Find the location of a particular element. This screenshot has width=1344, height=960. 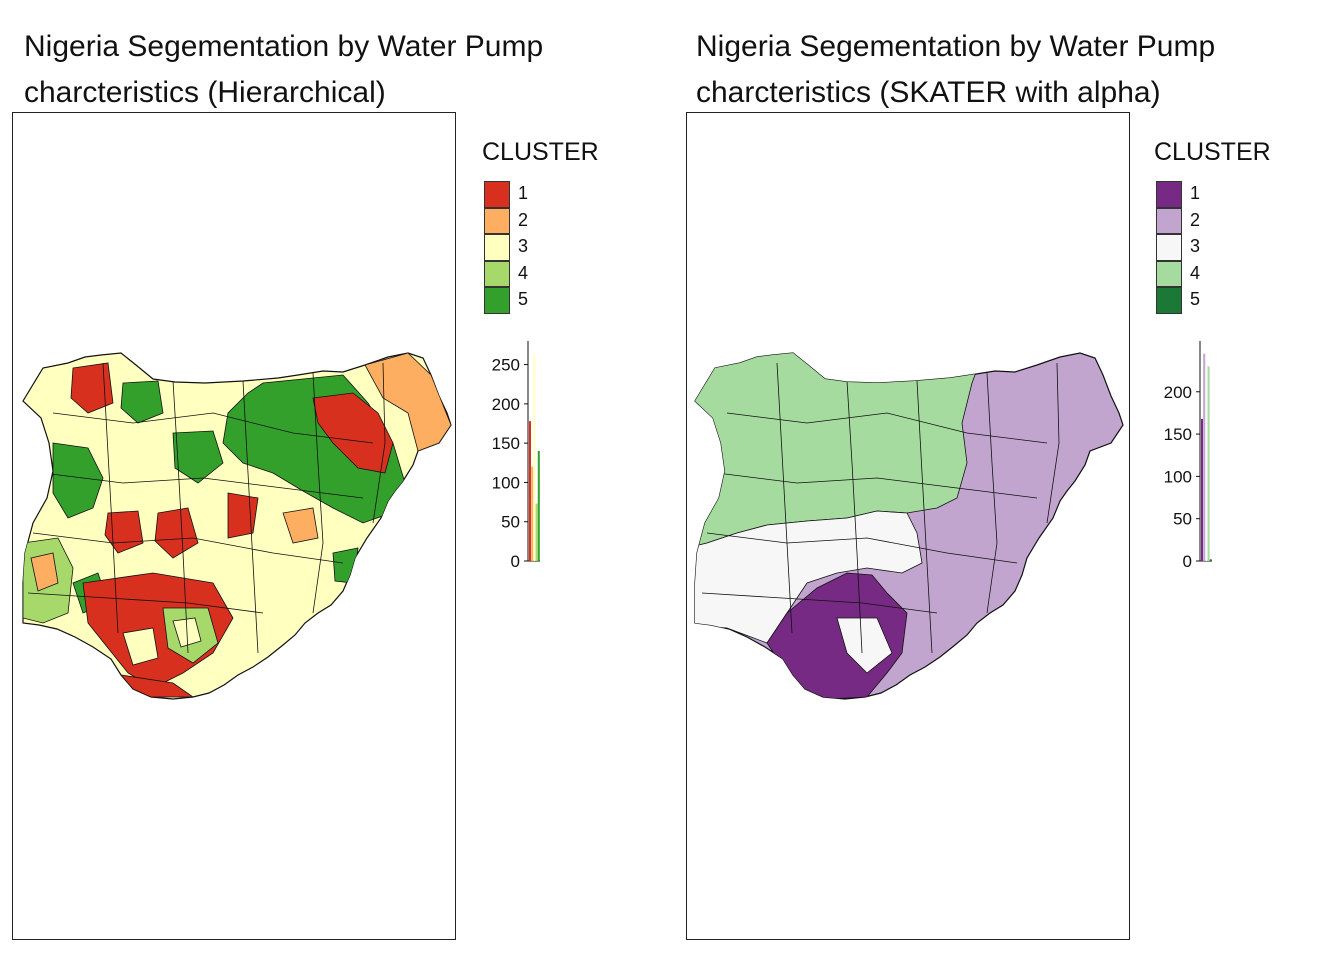

nigeria-map-skater is located at coordinates (909, 526).